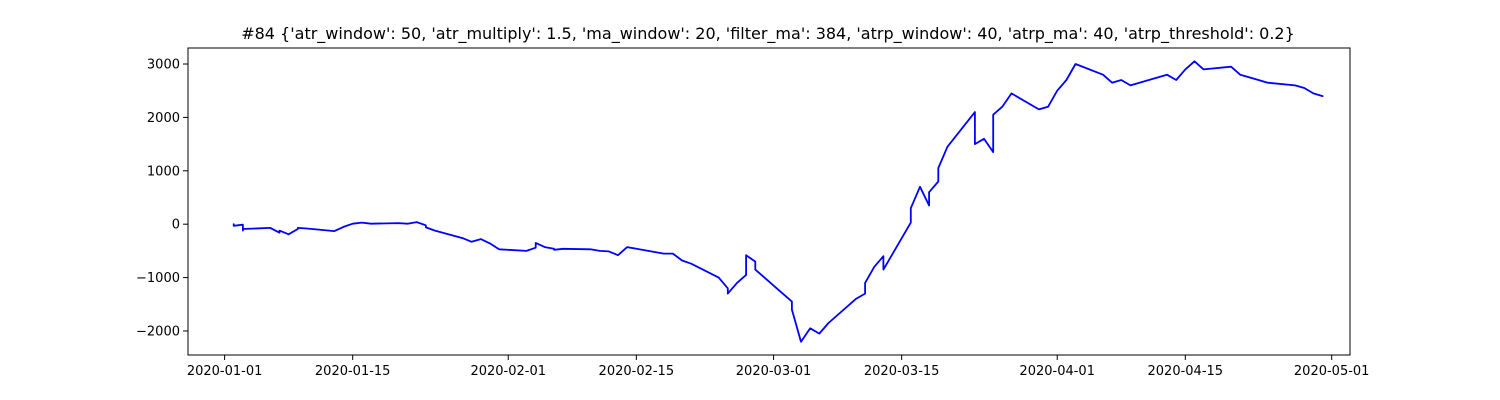 This screenshot has width=1500, height=400. I want to click on y-tick-label: 3000, so click(163, 65).